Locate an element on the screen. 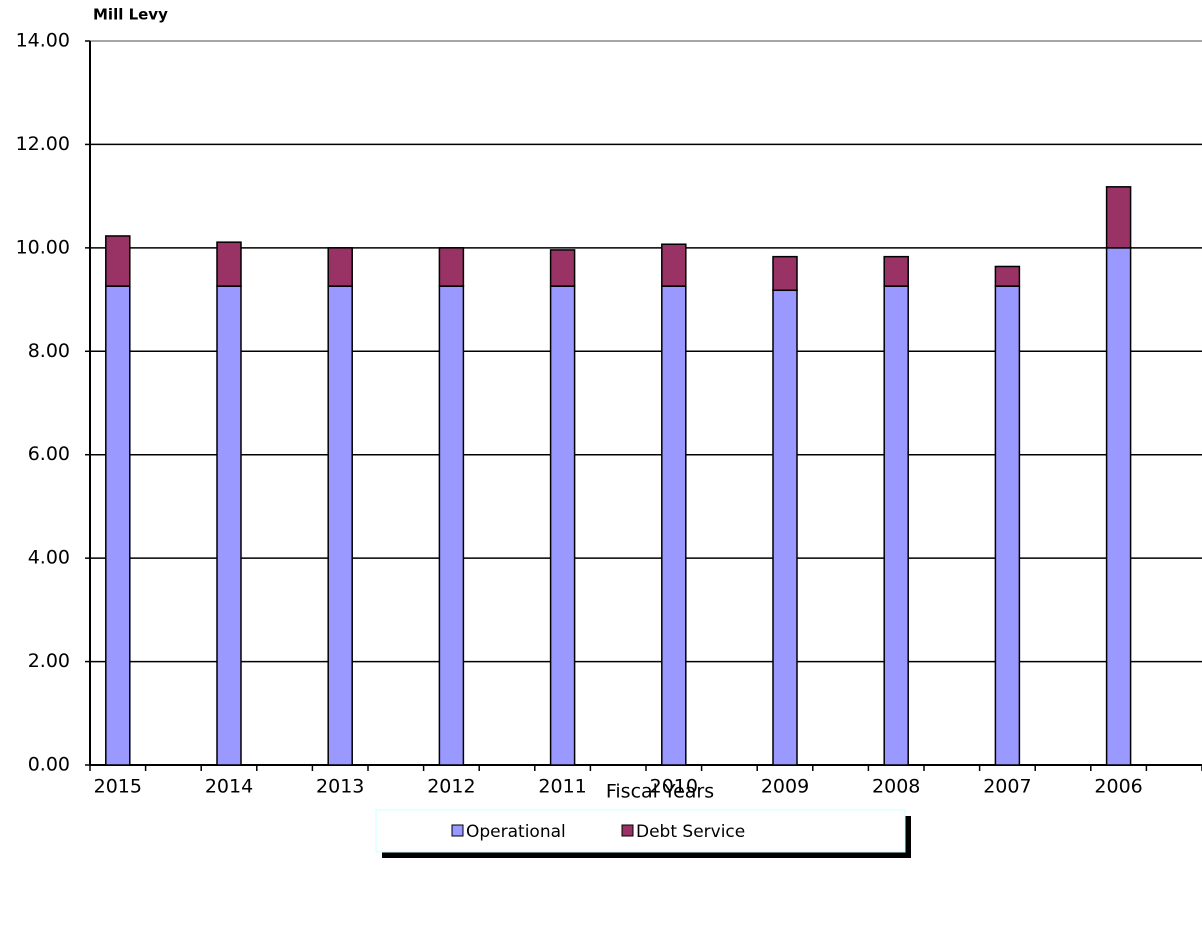 Image resolution: width=1202 pixels, height=944 pixels. y-tick-label: 4.00 is located at coordinates (49, 558).